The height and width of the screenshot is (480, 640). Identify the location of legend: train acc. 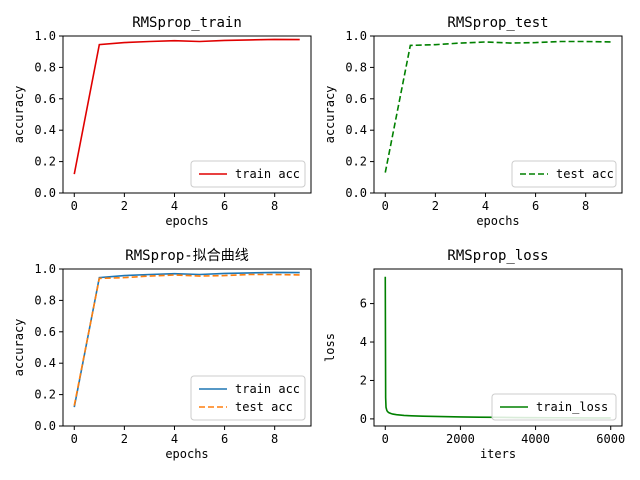
(248, 174).